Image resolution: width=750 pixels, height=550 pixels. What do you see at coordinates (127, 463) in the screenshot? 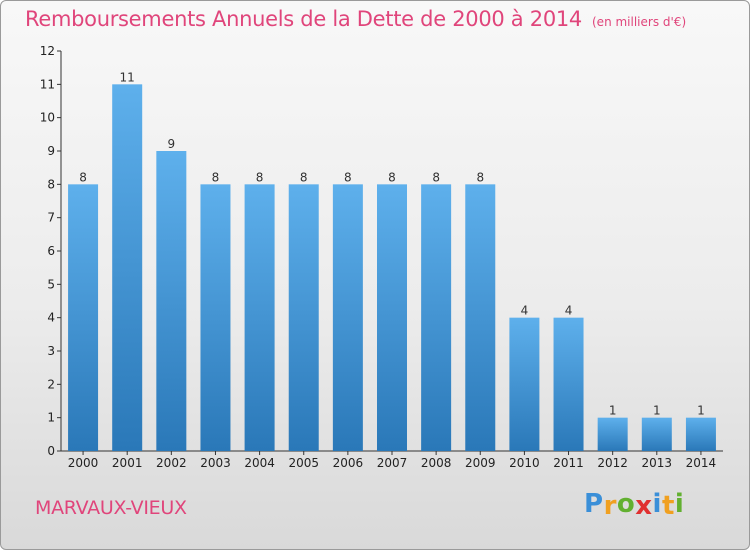
I see `x-tick-label: 2001` at bounding box center [127, 463].